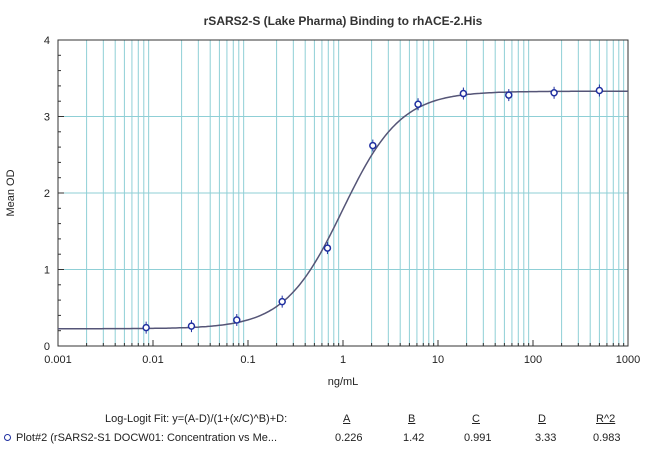  I want to click on y-tick-label: 4, so click(47, 41).